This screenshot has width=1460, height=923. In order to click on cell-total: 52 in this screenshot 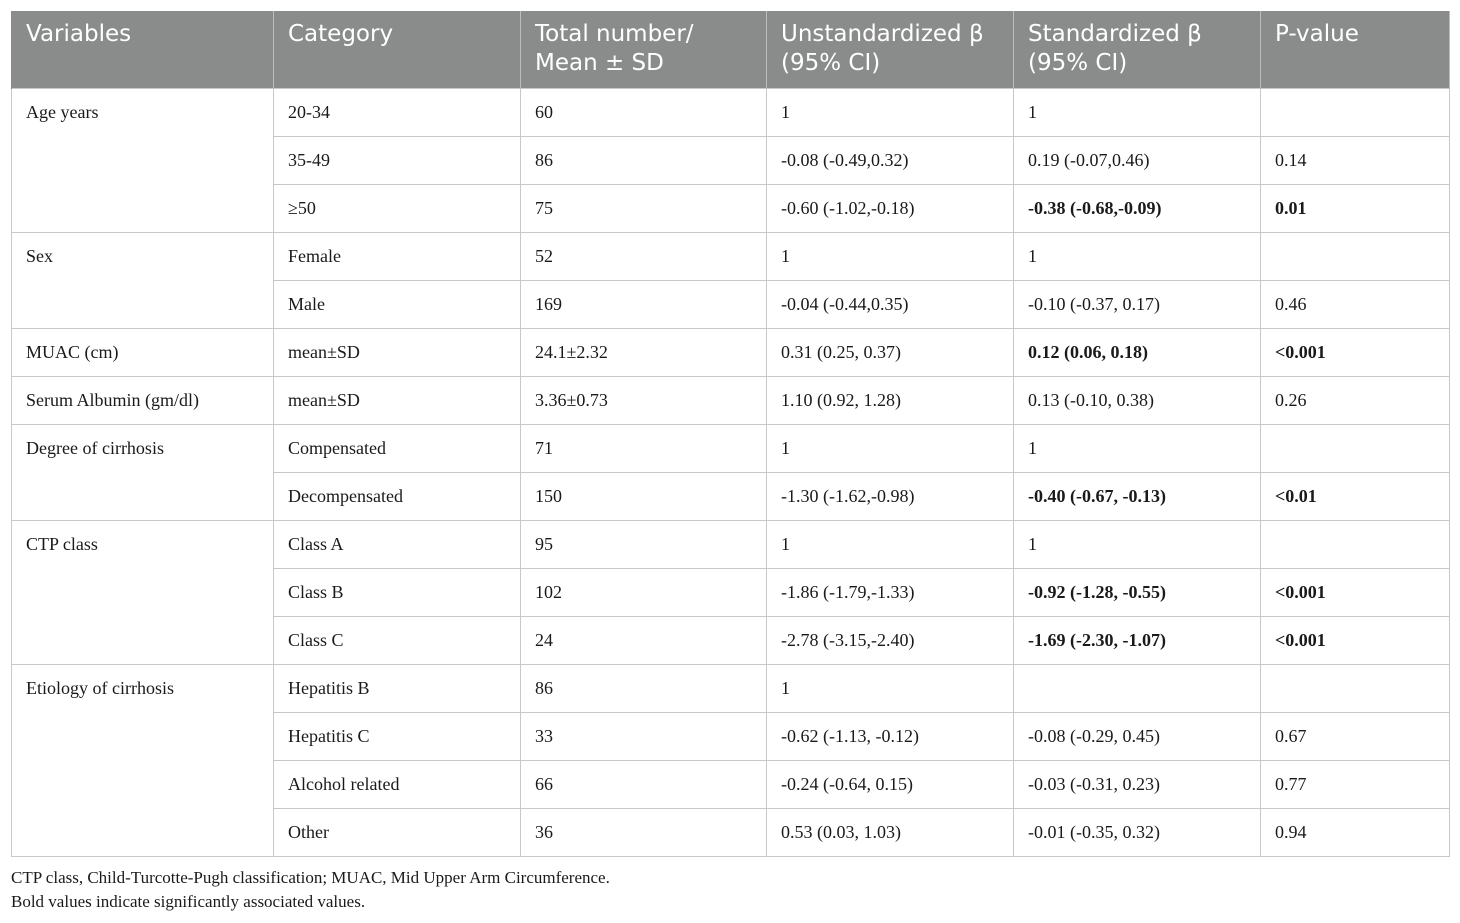, I will do `click(643, 256)`.